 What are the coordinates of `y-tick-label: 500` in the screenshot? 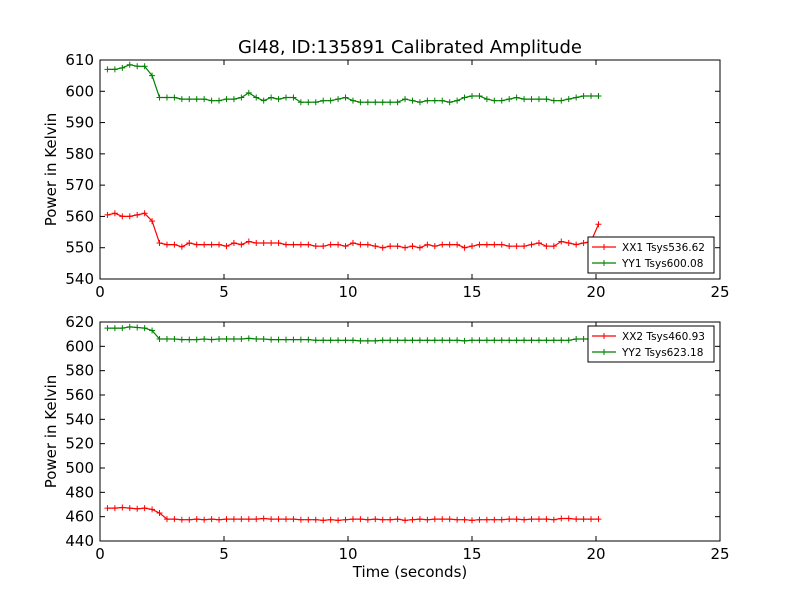 It's located at (79, 468).